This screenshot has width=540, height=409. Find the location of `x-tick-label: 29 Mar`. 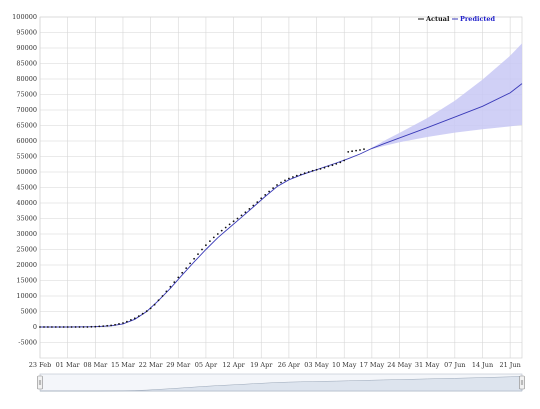

x-tick-label: 29 Mar is located at coordinates (178, 365).